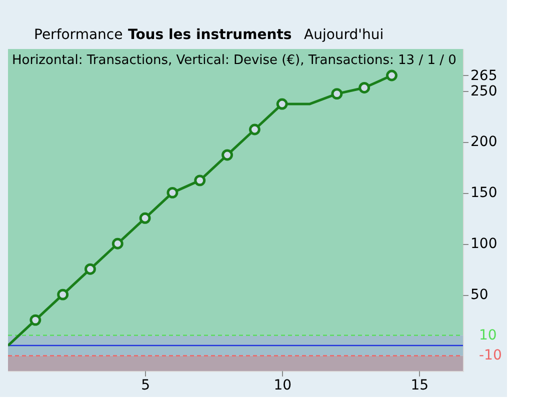 The height and width of the screenshot is (400, 534). What do you see at coordinates (210, 35) in the screenshot?
I see `text: Tous les instruments` at bounding box center [210, 35].